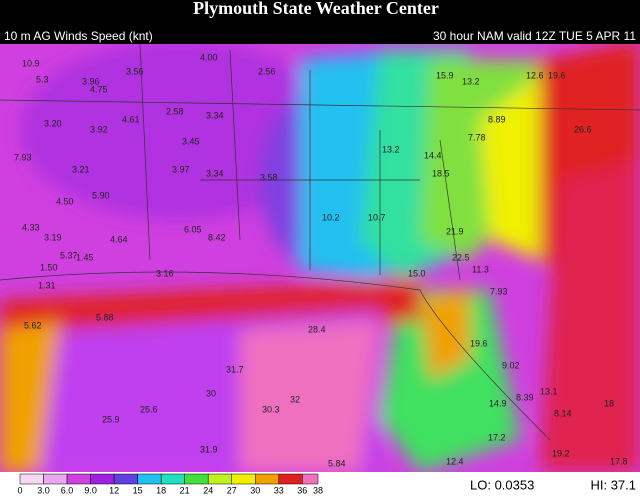 The image size is (640, 498). What do you see at coordinates (255, 490) in the screenshot?
I see `colorbar-tick-label: 30` at bounding box center [255, 490].